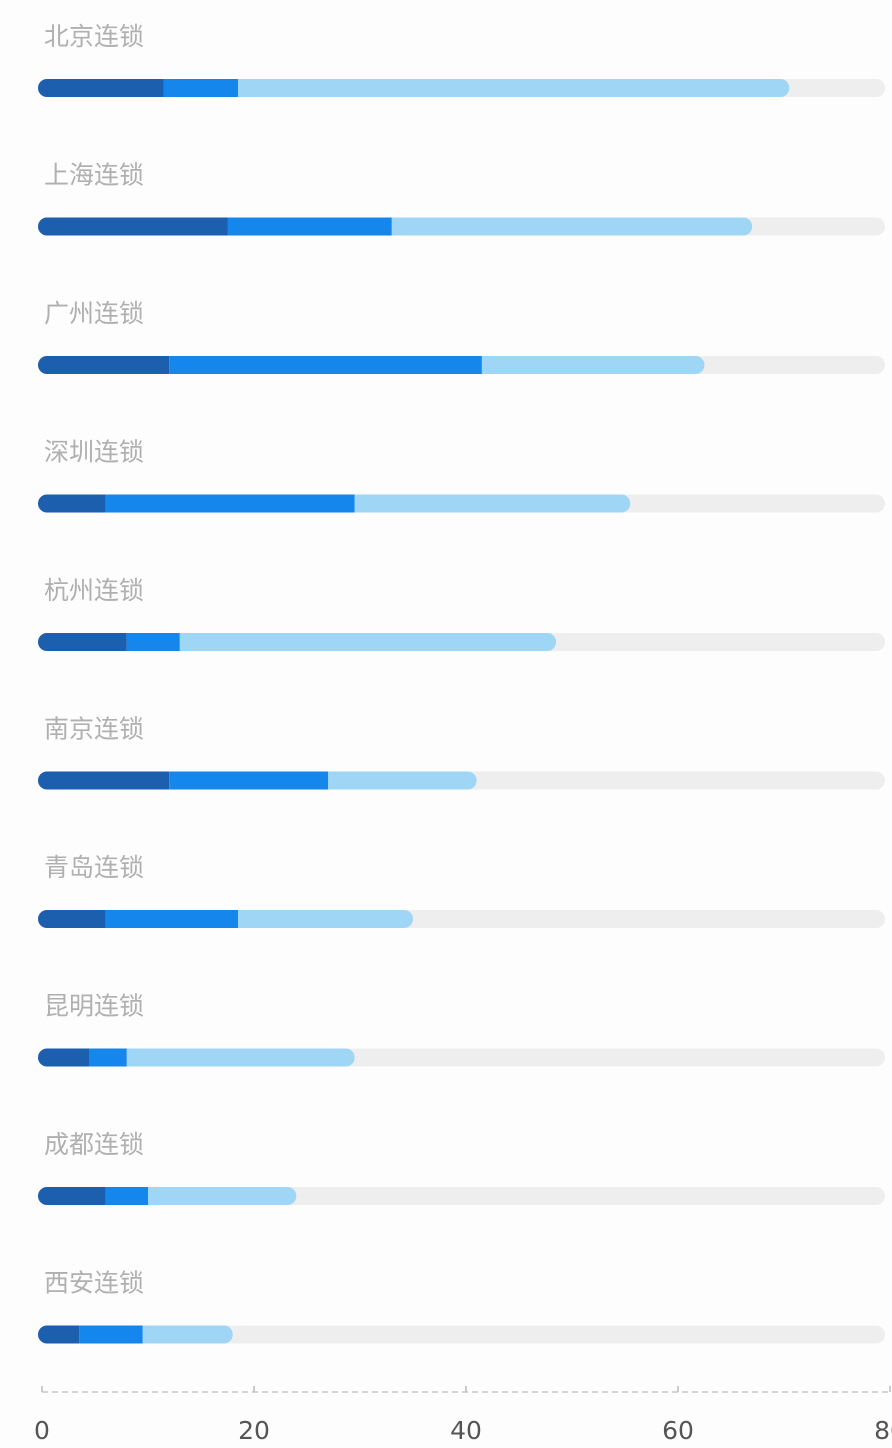 The height and width of the screenshot is (1448, 892). What do you see at coordinates (94, 1006) in the screenshot?
I see `category-label: 昆明连锁` at bounding box center [94, 1006].